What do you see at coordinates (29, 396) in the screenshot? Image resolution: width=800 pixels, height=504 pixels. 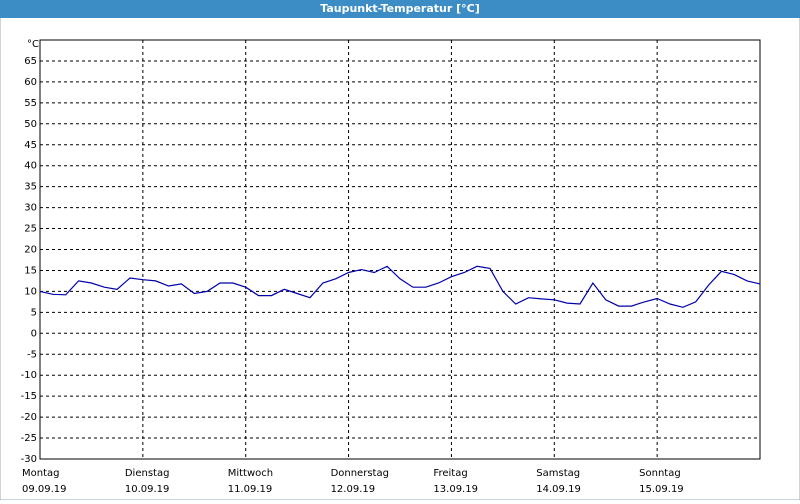 I see `y-tick-label: -15` at bounding box center [29, 396].